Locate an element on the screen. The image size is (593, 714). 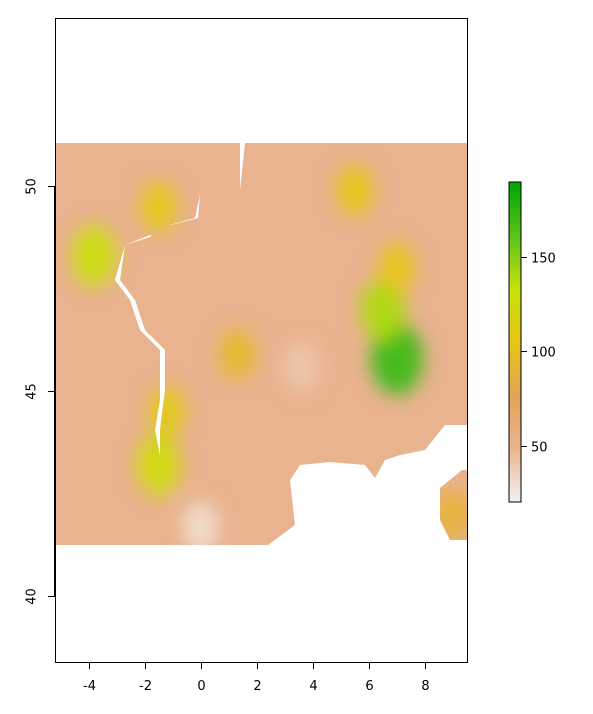
x-tick-label: 0 is located at coordinates (201, 686).